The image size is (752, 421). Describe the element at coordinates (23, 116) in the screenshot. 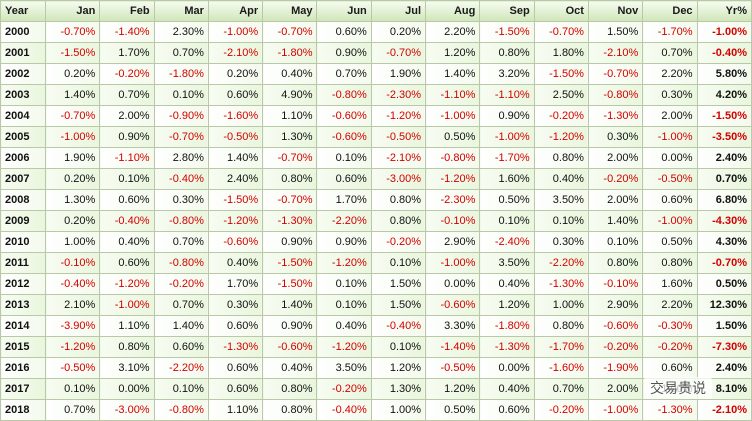

I see `year-cell: 2004` at that location.